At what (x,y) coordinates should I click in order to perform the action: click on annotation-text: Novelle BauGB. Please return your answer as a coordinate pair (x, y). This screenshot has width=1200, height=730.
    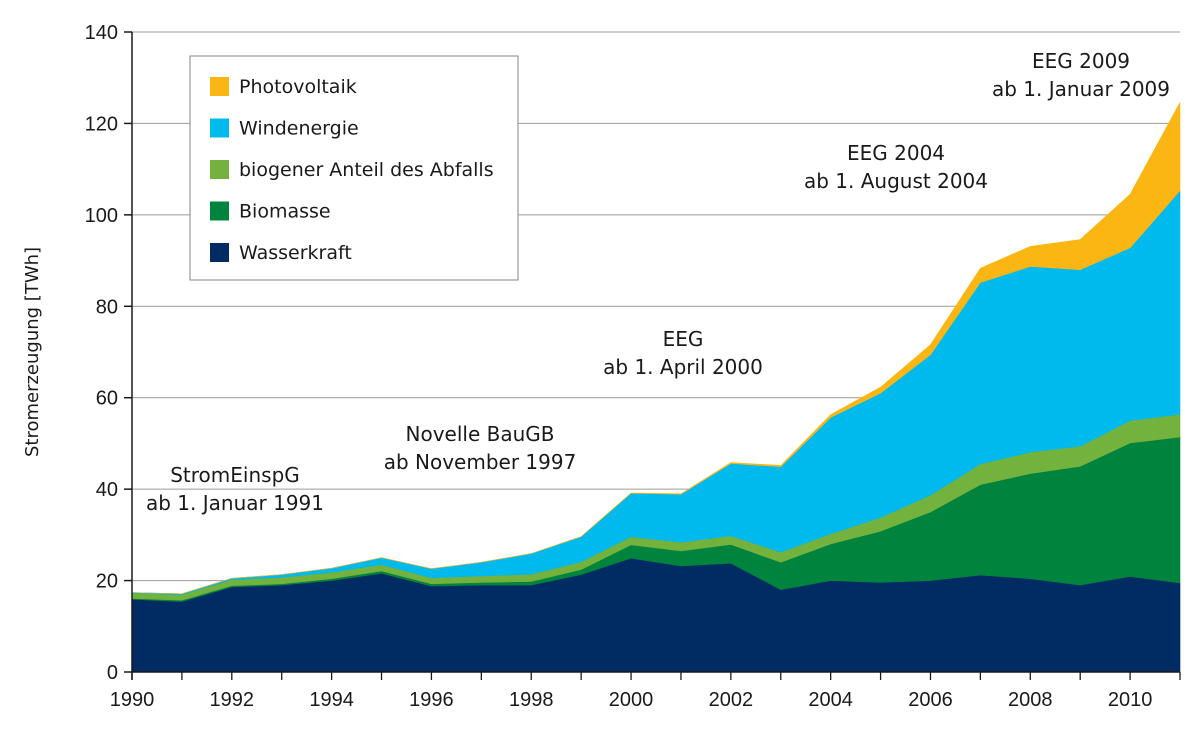
    Looking at the image, I should click on (480, 434).